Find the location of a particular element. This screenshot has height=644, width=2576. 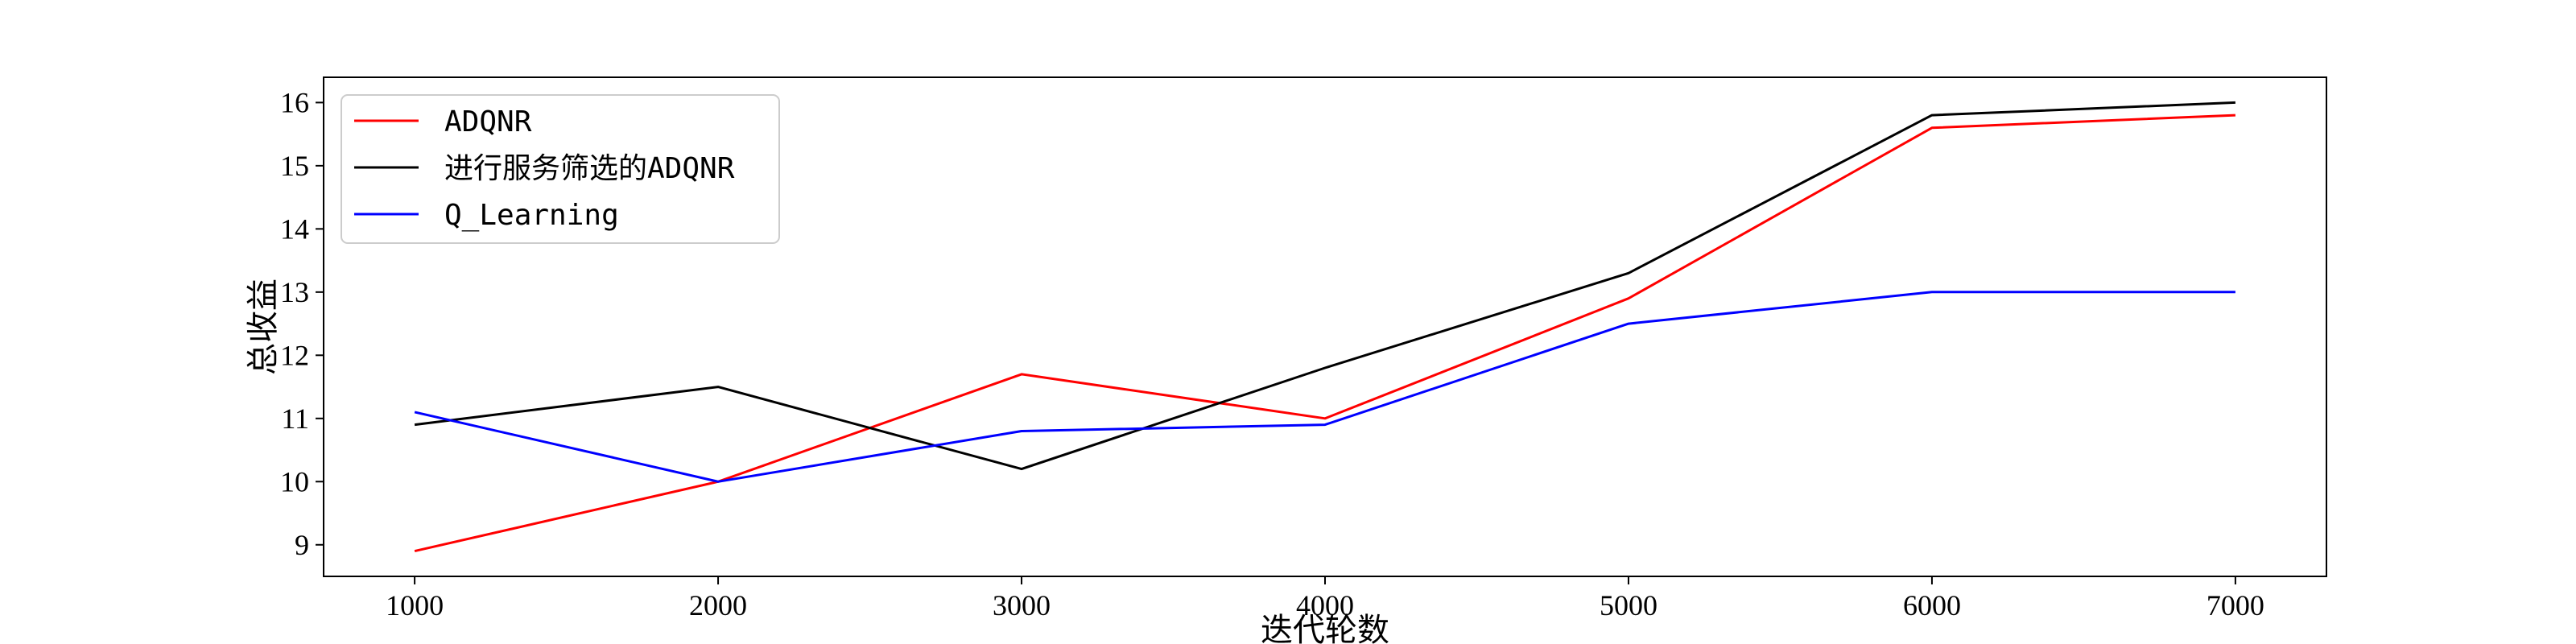

legend: ADQNR 进行服务筛选的ADQNR Q_Learning is located at coordinates (560, 169).